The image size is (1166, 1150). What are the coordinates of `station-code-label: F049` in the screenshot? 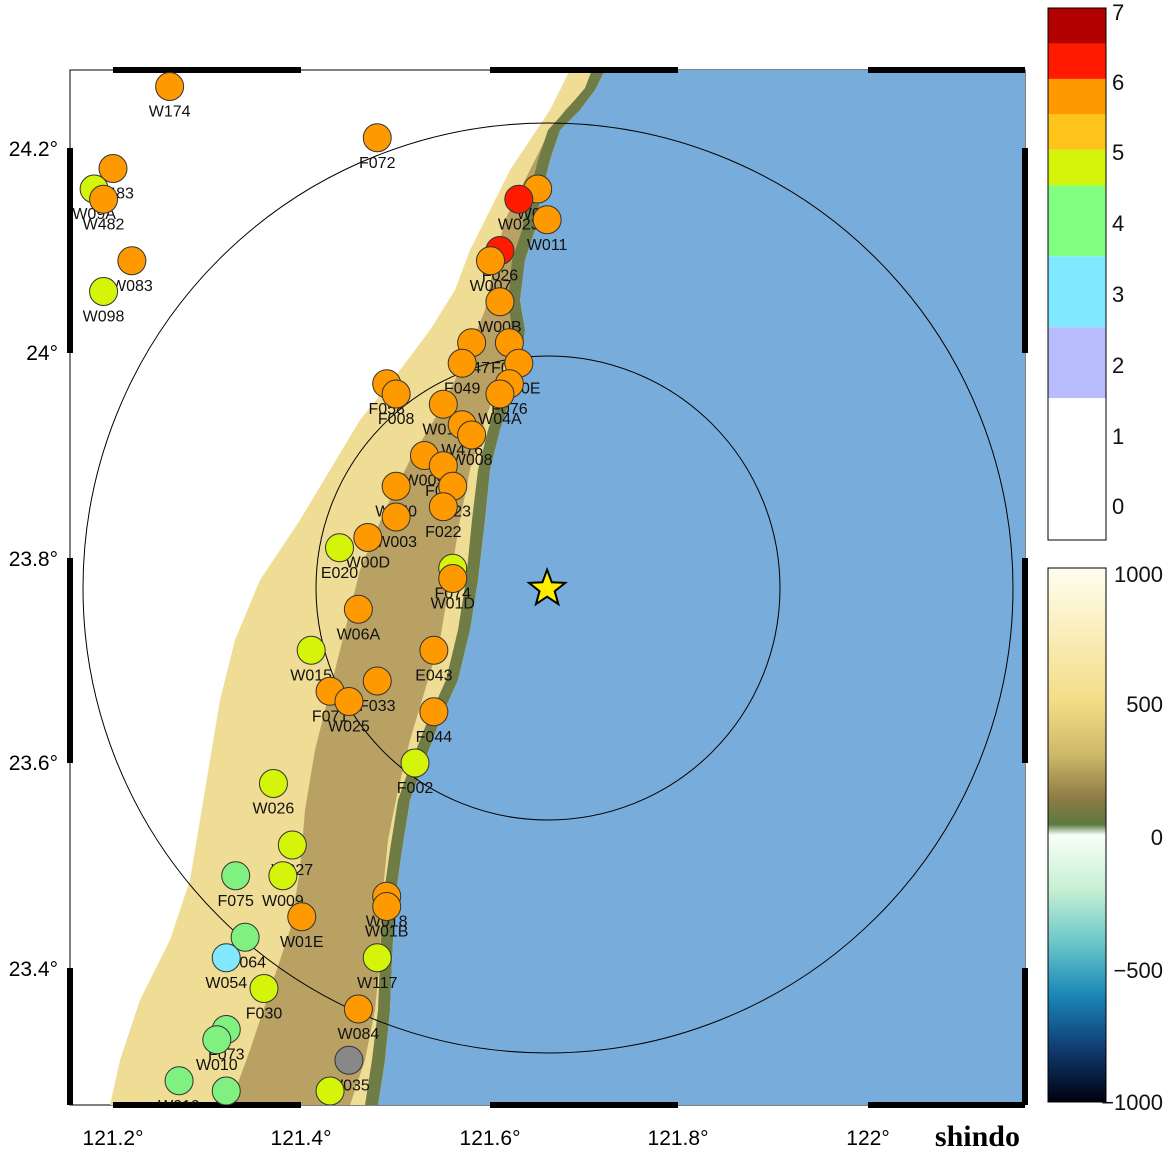 It's located at (462, 388).